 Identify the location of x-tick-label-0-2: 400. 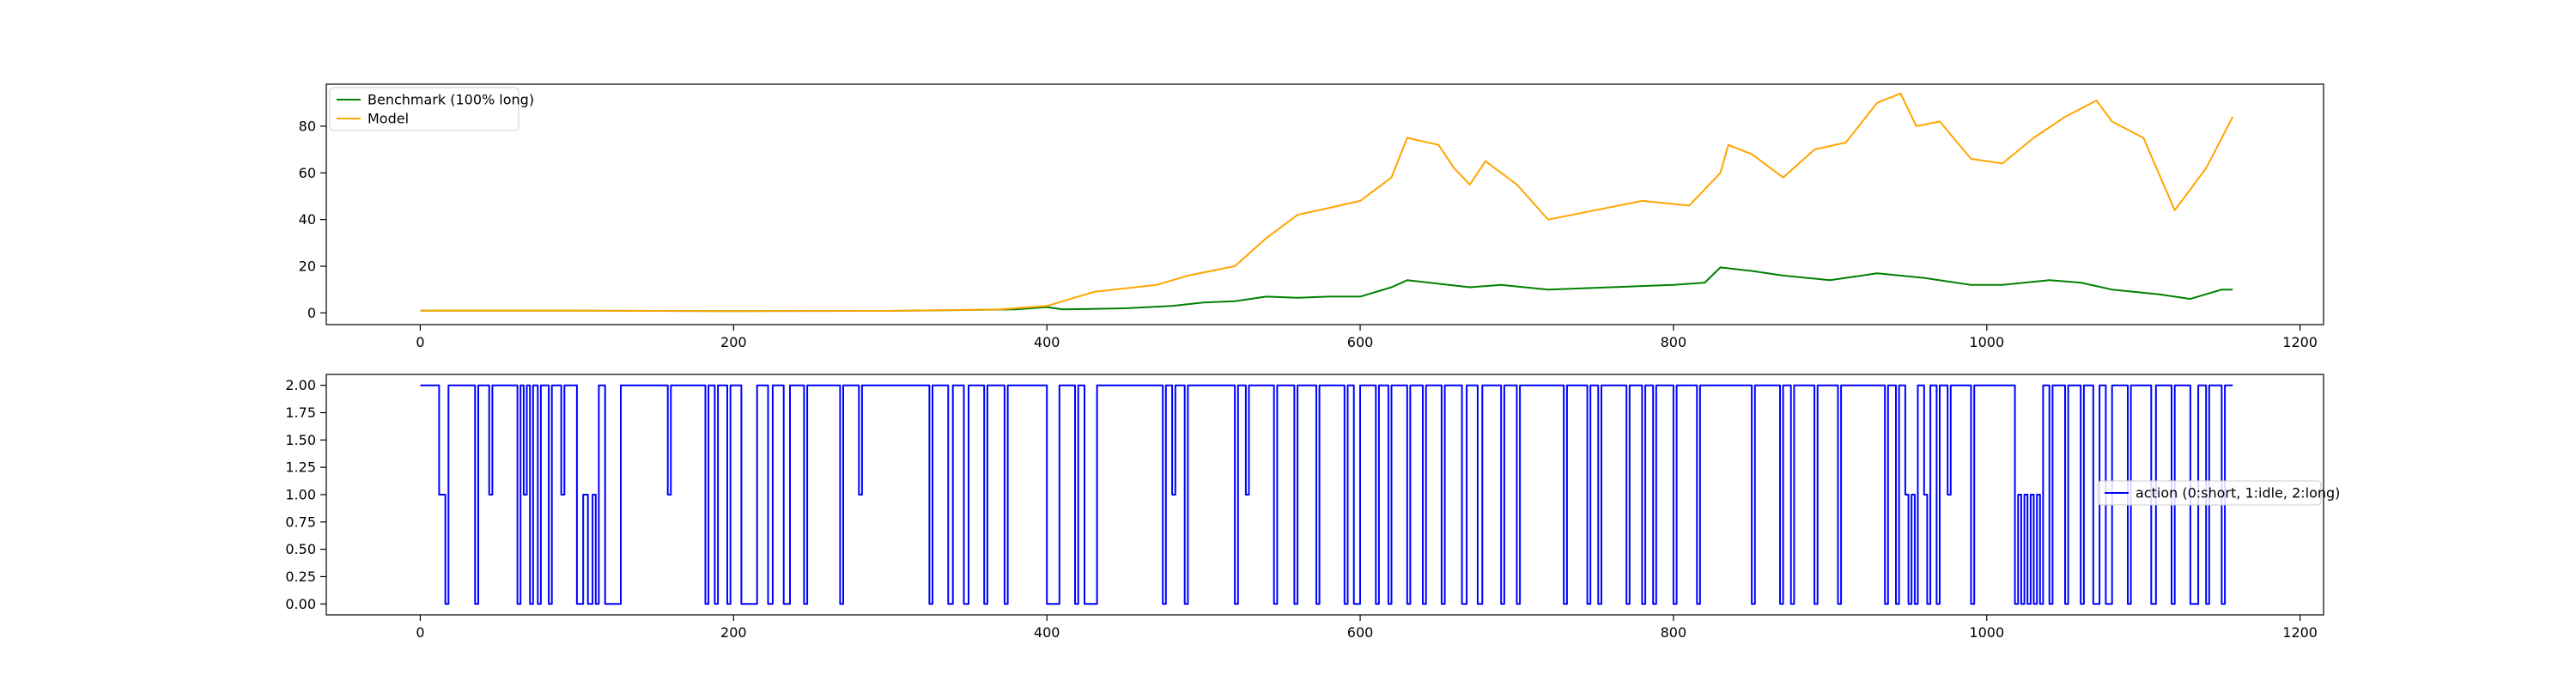
(1047, 342).